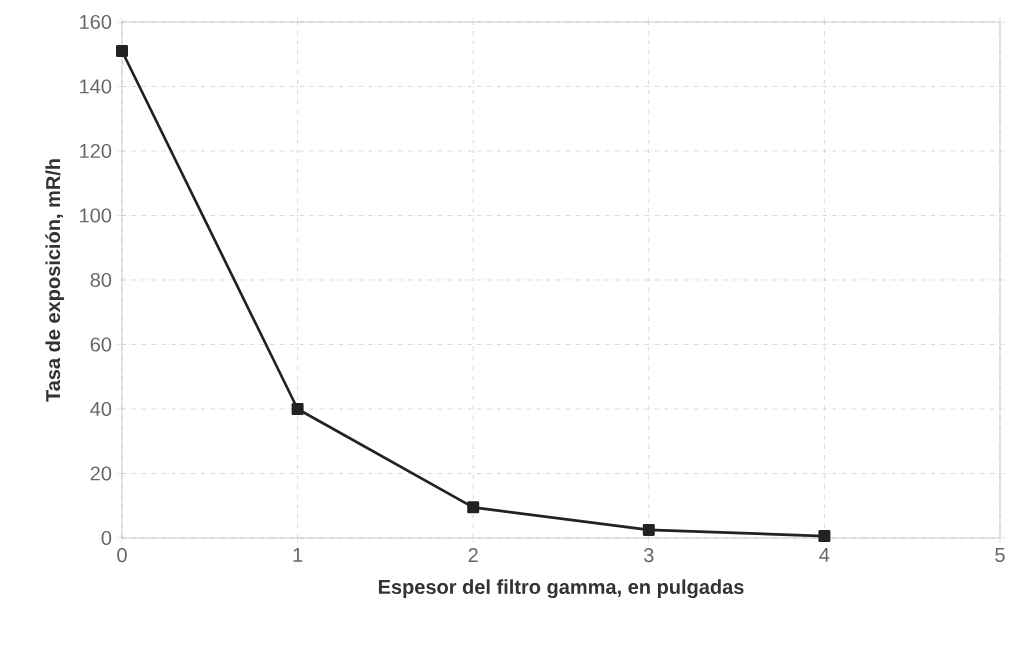  What do you see at coordinates (96, 151) in the screenshot?
I see `y-tick-label: 120` at bounding box center [96, 151].